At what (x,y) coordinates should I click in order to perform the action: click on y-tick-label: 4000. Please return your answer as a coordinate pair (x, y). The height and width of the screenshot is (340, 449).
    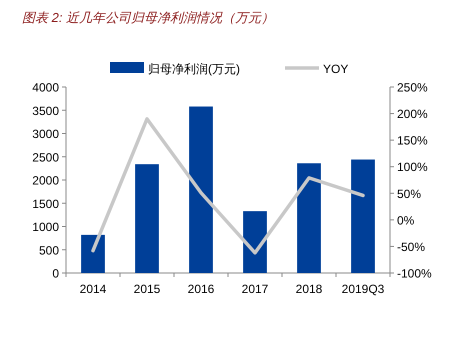
    Looking at the image, I should click on (46, 87).